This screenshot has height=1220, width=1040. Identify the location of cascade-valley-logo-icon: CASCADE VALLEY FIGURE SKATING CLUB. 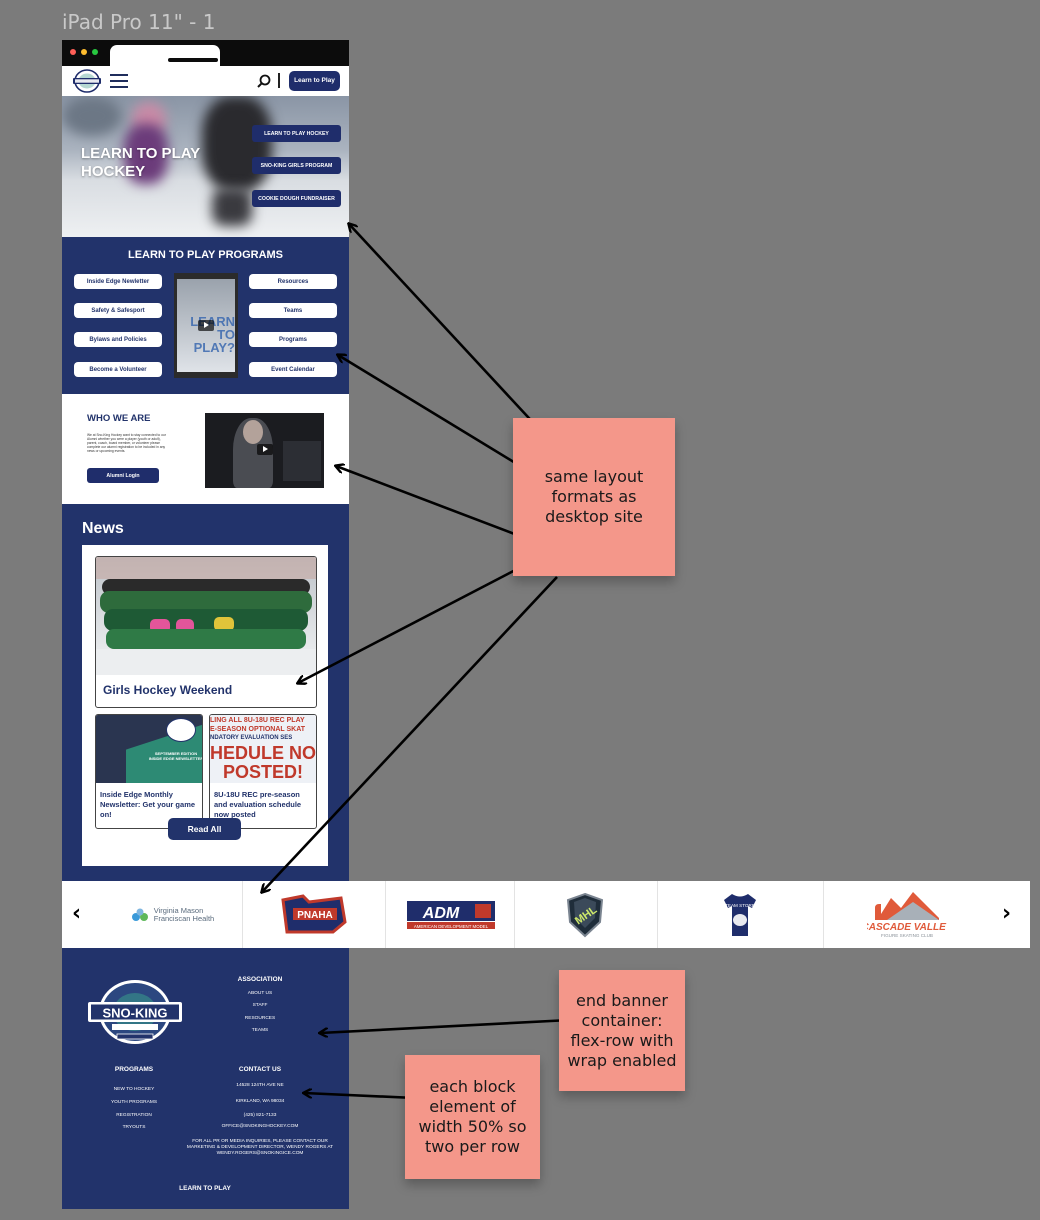
(907, 914).